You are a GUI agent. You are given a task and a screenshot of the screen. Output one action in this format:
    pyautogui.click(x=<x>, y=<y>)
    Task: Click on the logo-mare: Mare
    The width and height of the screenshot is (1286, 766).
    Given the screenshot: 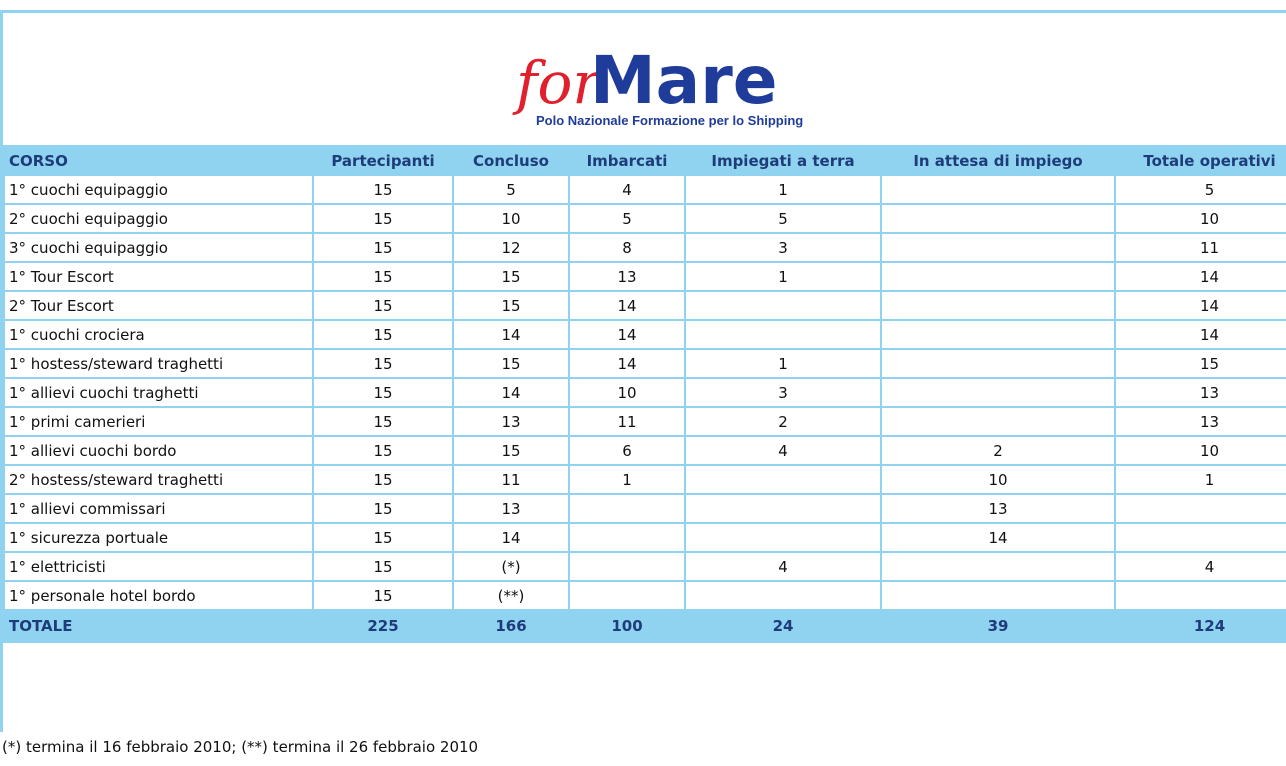 What is the action you would take?
    pyautogui.click(x=684, y=80)
    